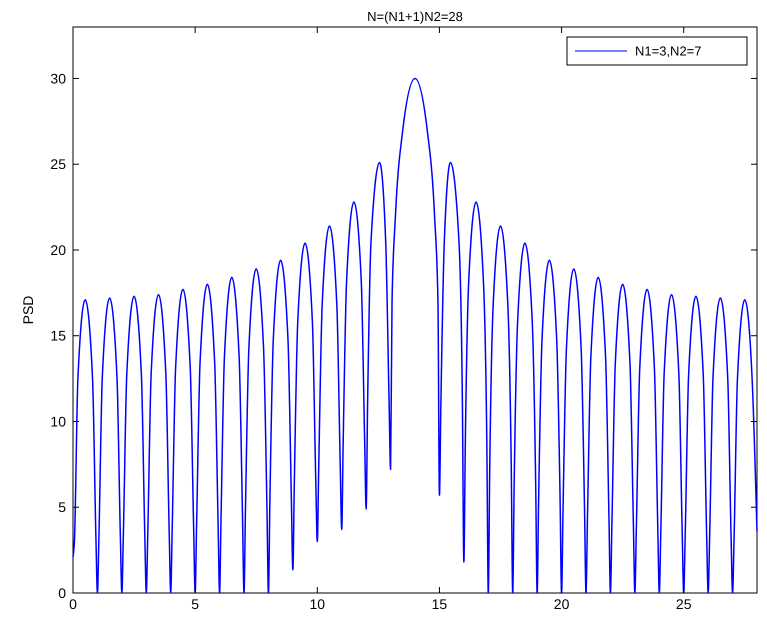 Image resolution: width=767 pixels, height=620 pixels. Describe the element at coordinates (195, 604) in the screenshot. I see `x-tick-label: 5` at that location.